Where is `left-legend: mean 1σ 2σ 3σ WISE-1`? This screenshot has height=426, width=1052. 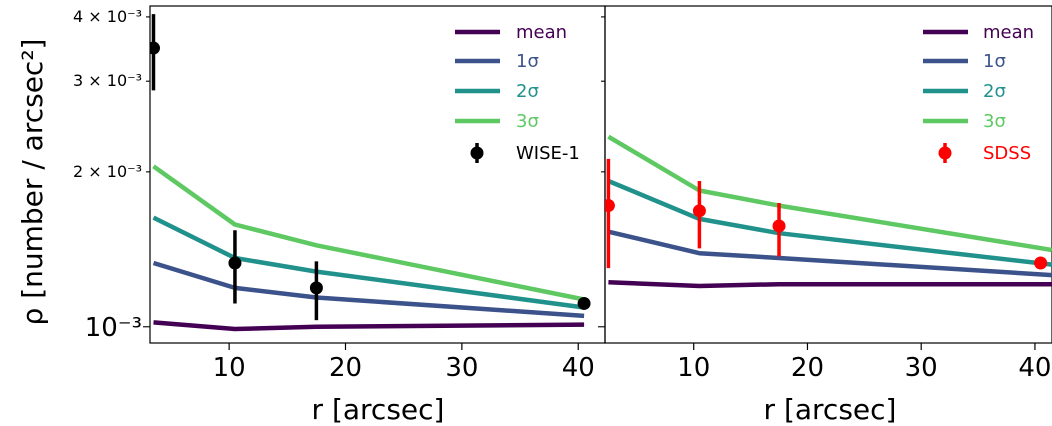 left-legend: mean 1σ 2σ 3σ WISE-1 is located at coordinates (517, 93).